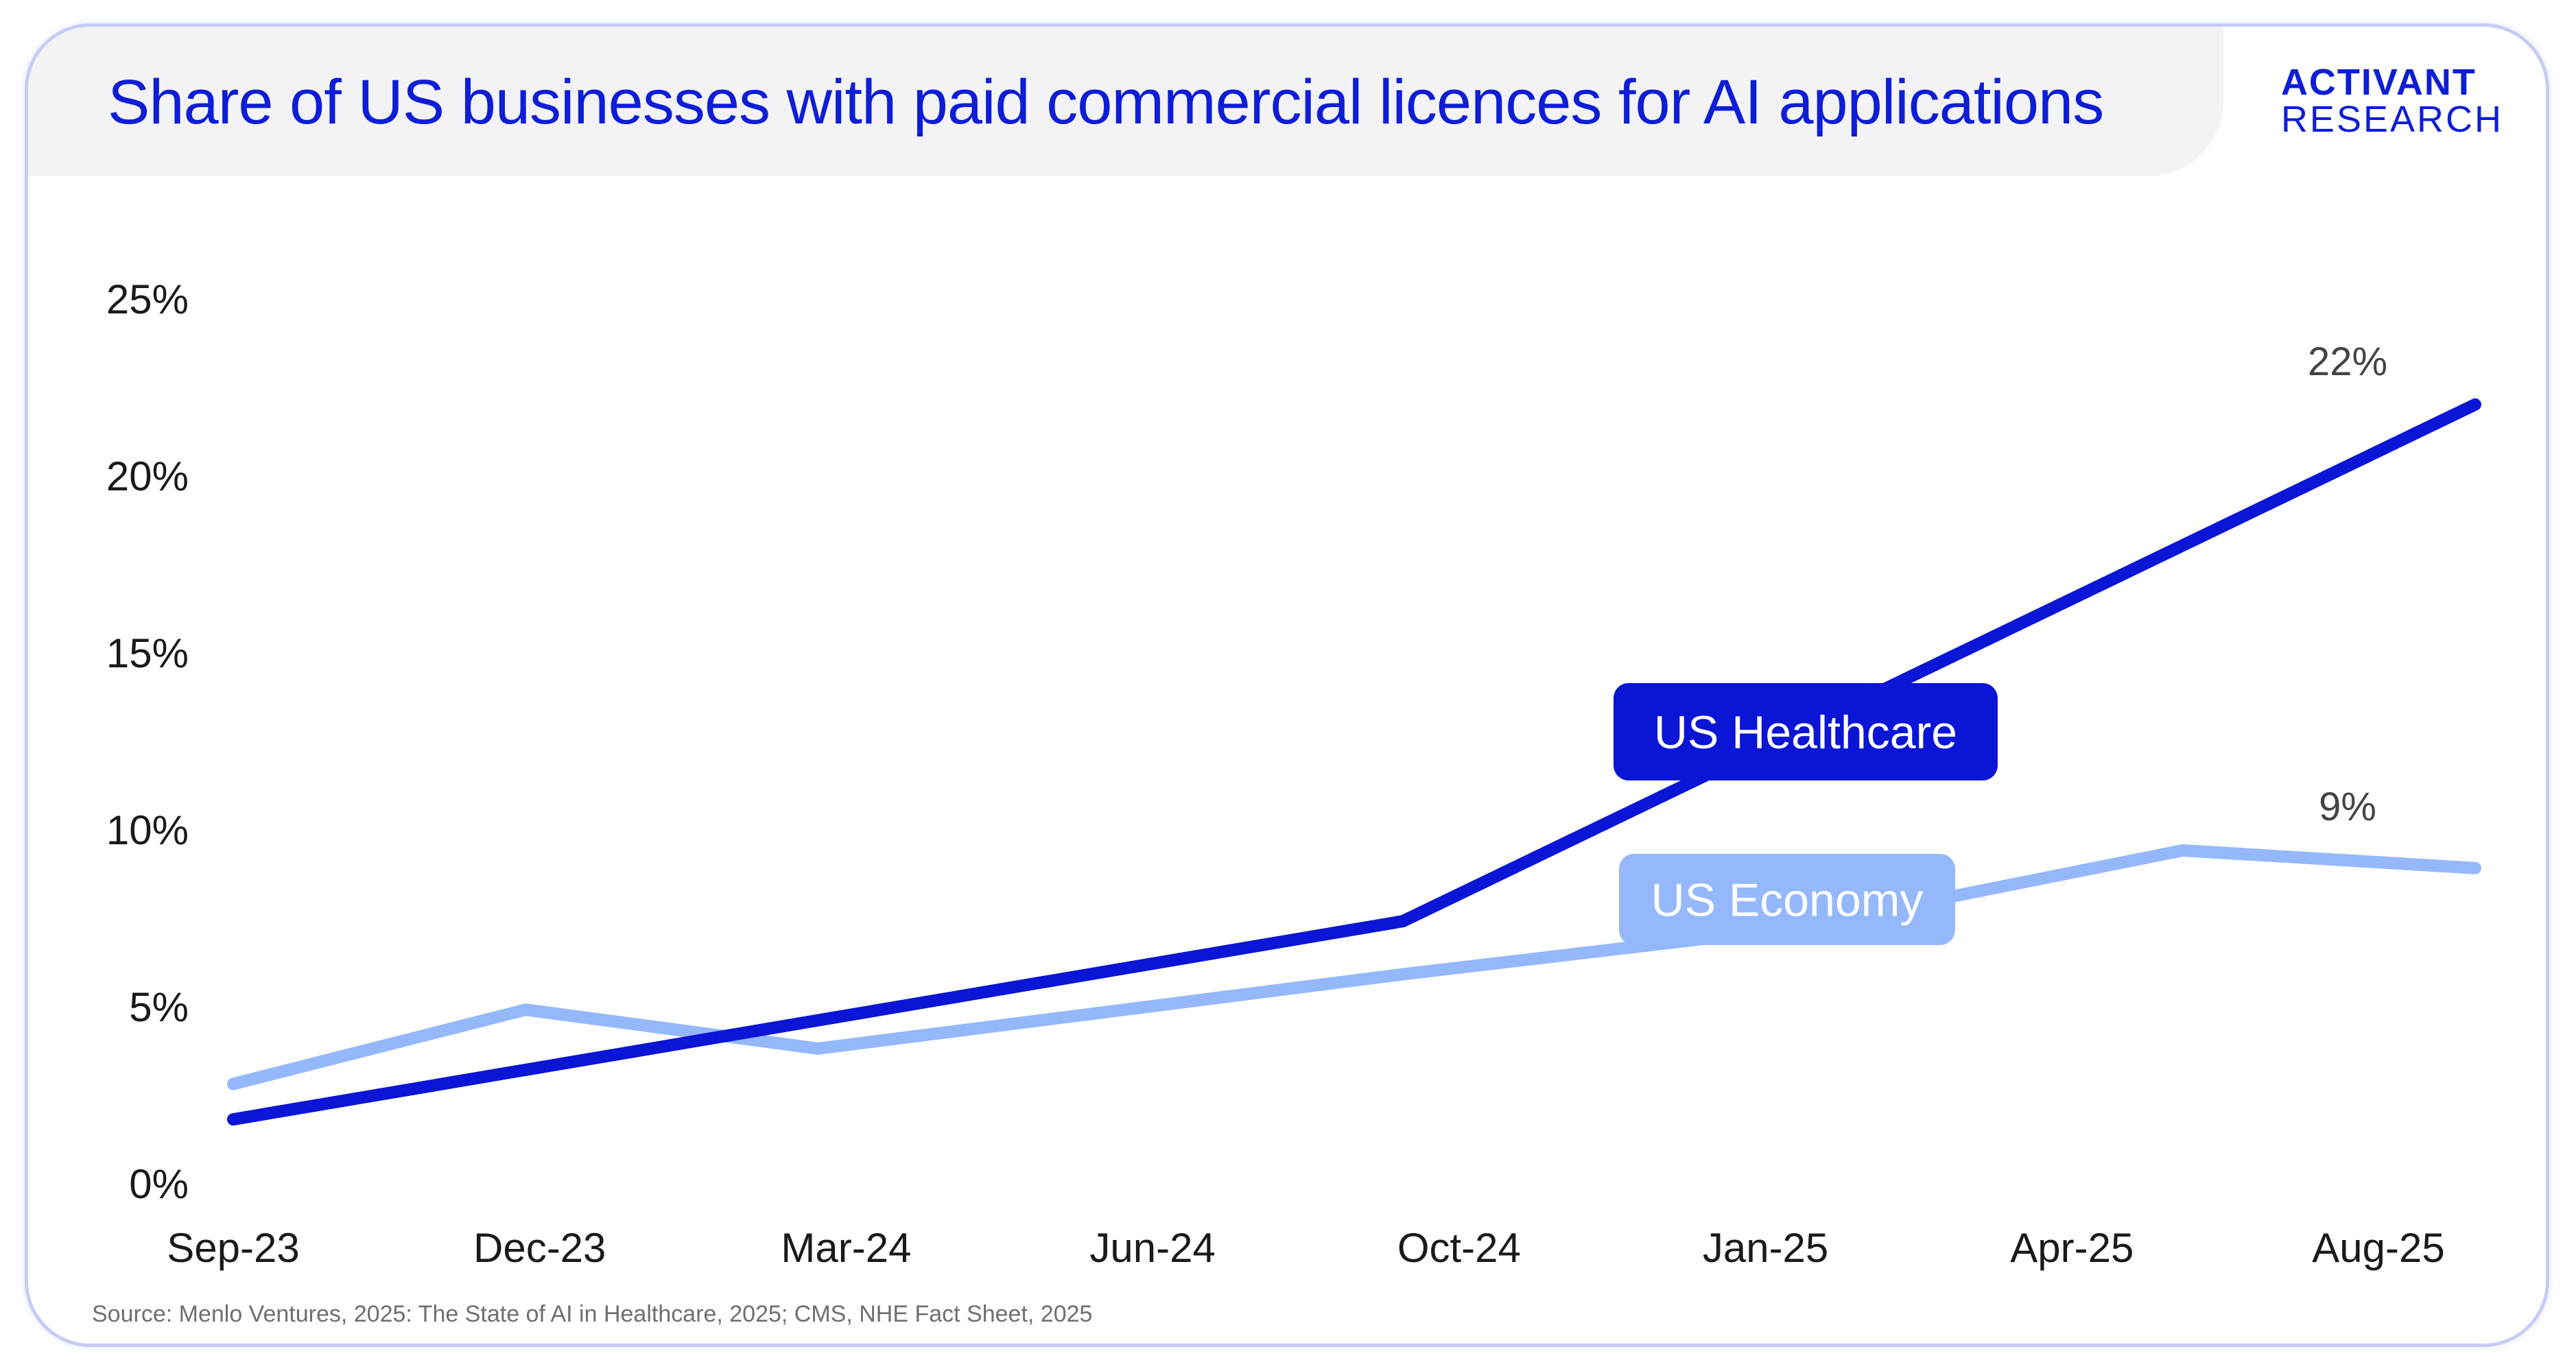 The height and width of the screenshot is (1371, 2576). Describe the element at coordinates (1459, 1248) in the screenshot. I see `x-tick-label: Oct-24` at that location.